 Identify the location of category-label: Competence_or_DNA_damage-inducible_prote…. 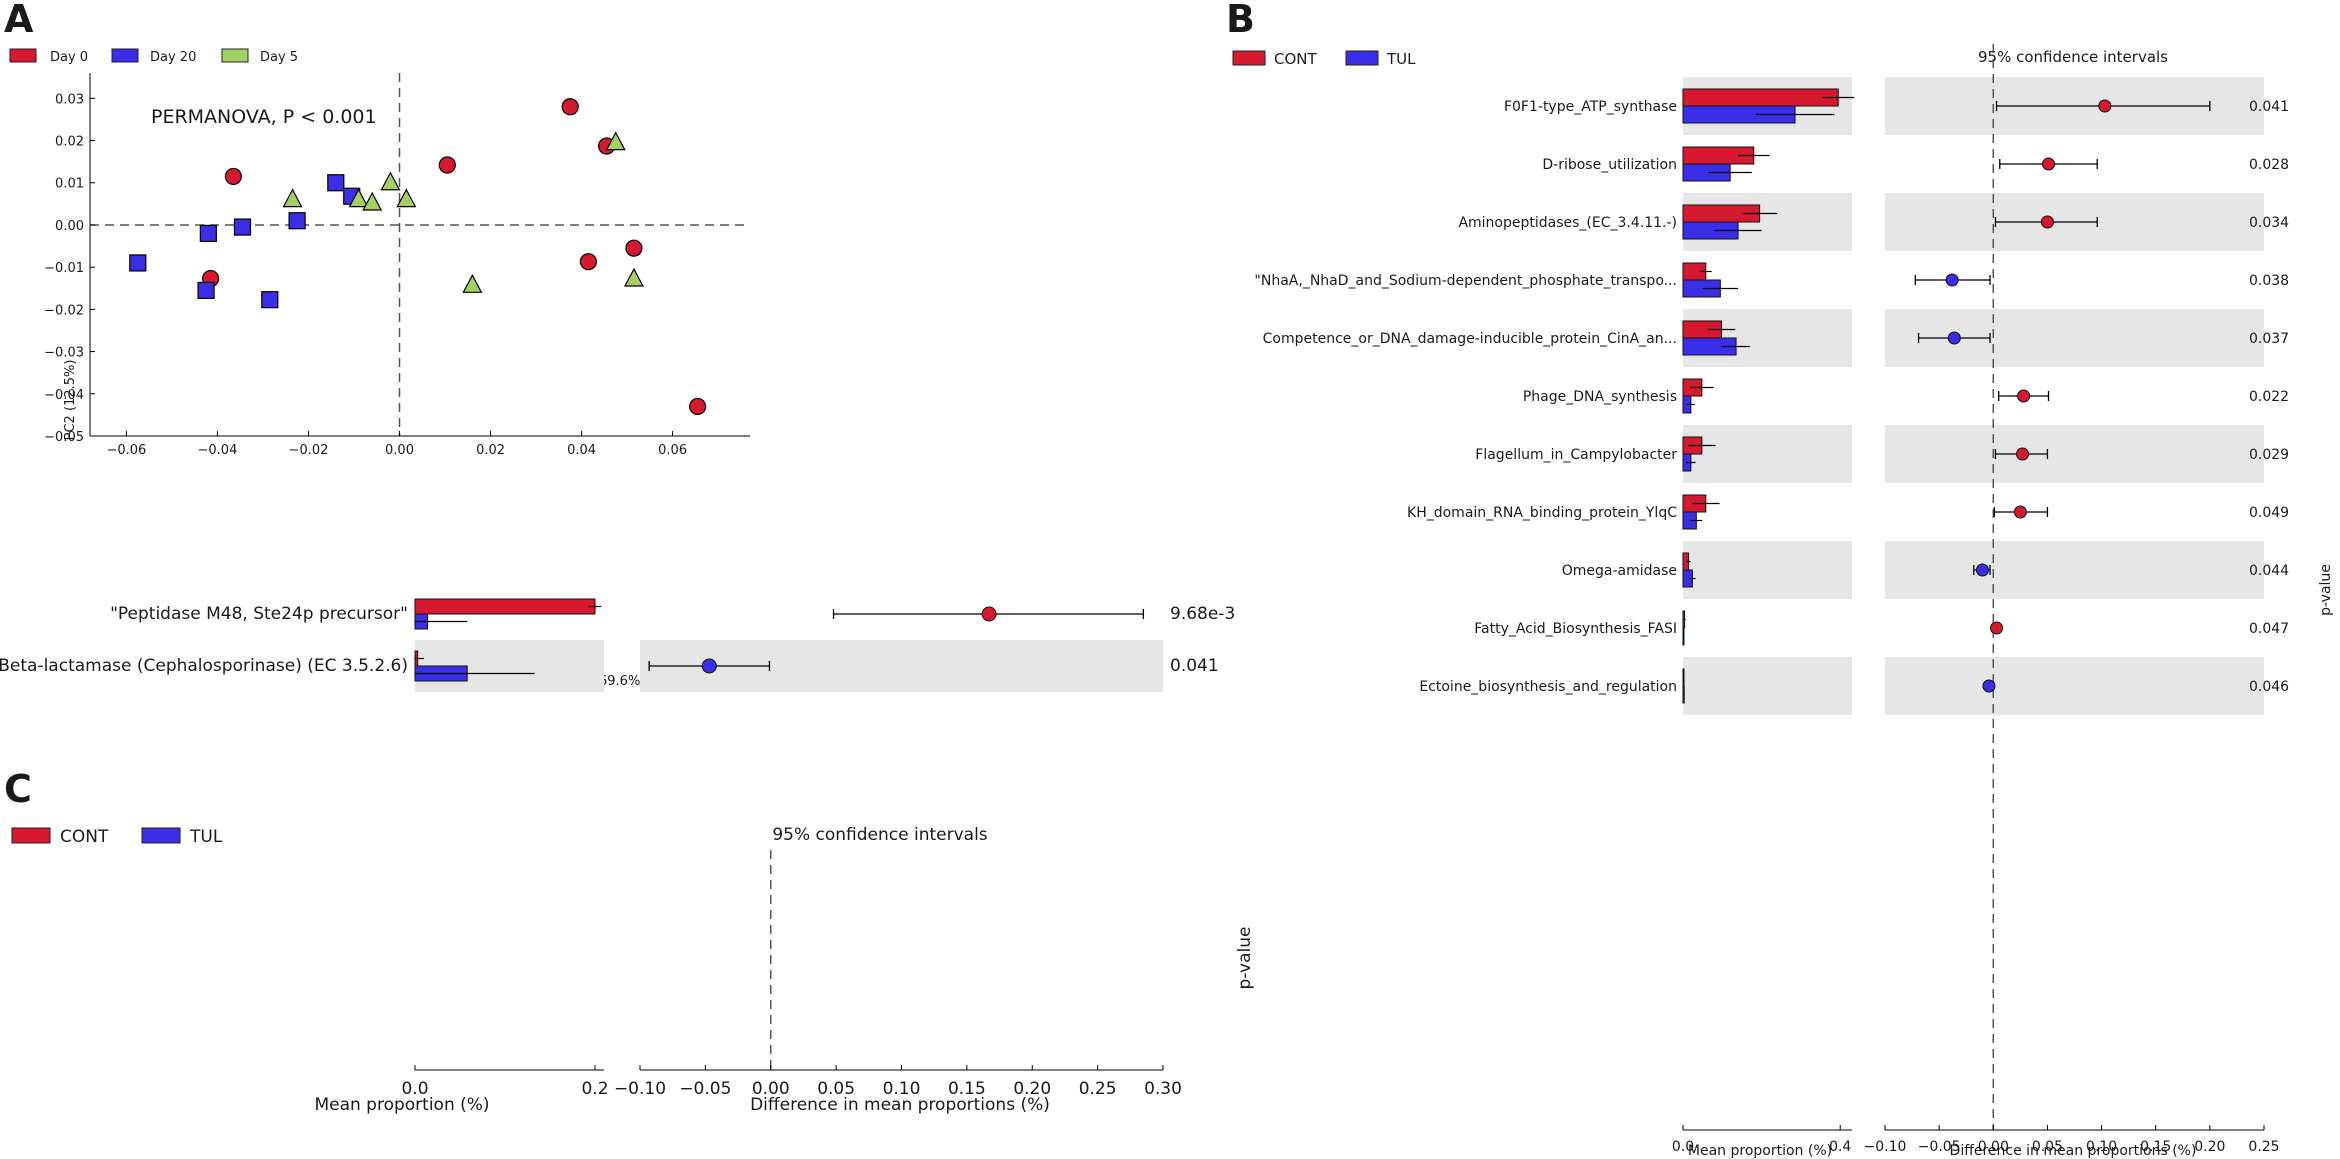
(1470, 339).